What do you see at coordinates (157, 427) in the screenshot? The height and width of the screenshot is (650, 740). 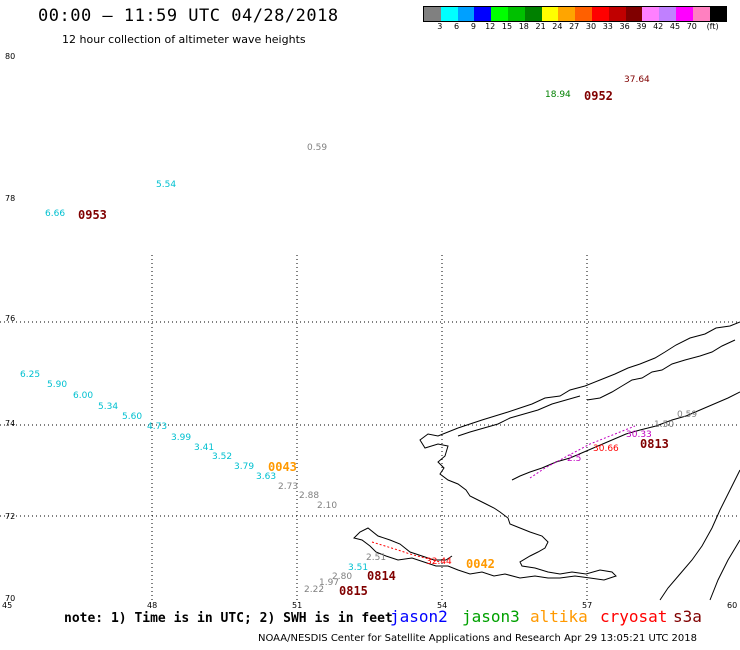 I see `wave-height-obs: 4.73` at bounding box center [157, 427].